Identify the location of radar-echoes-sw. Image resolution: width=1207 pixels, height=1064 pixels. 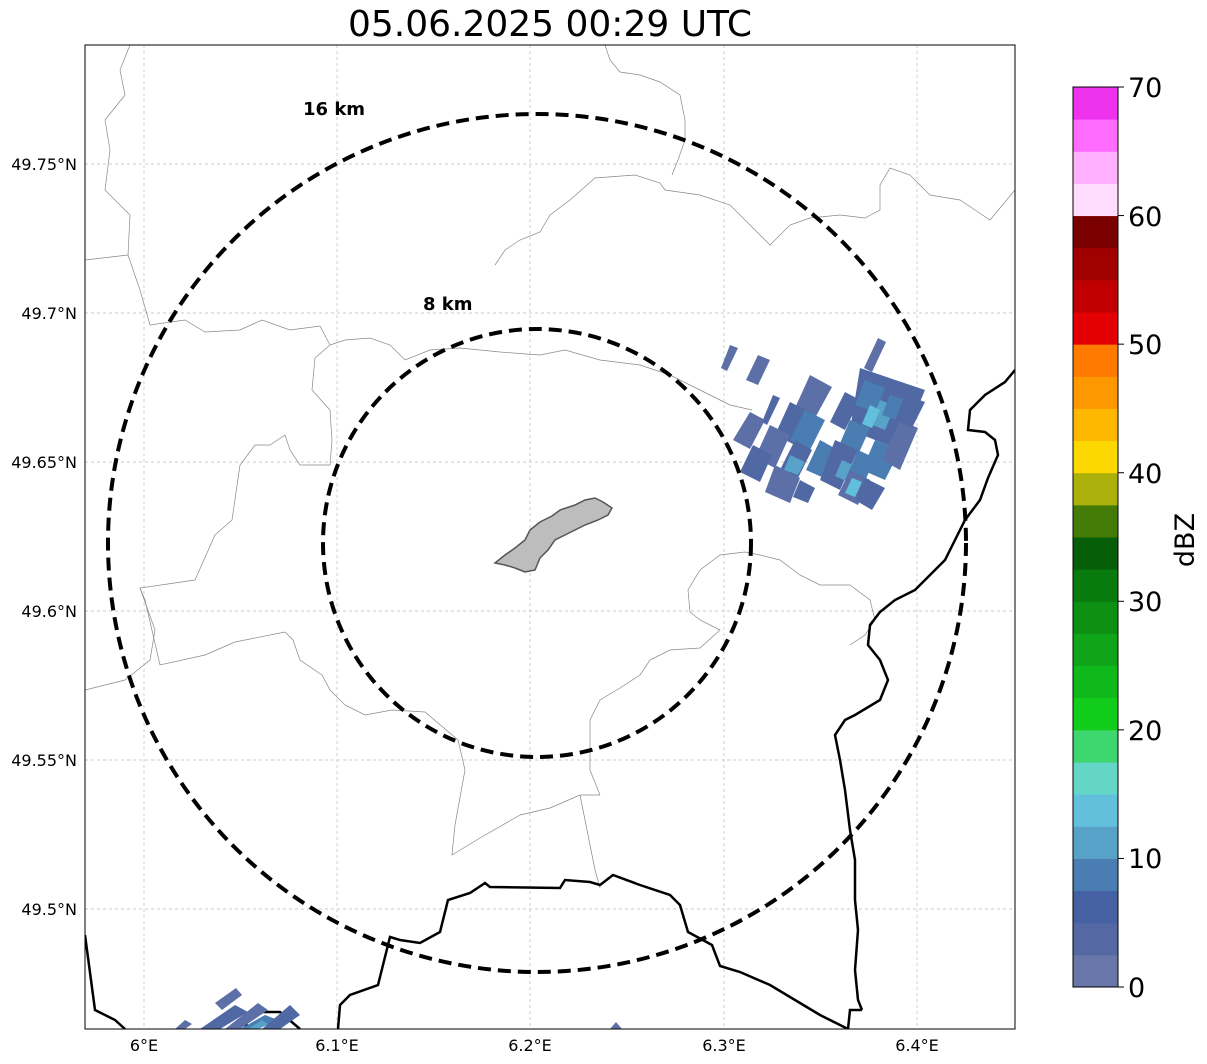
(398, 1008).